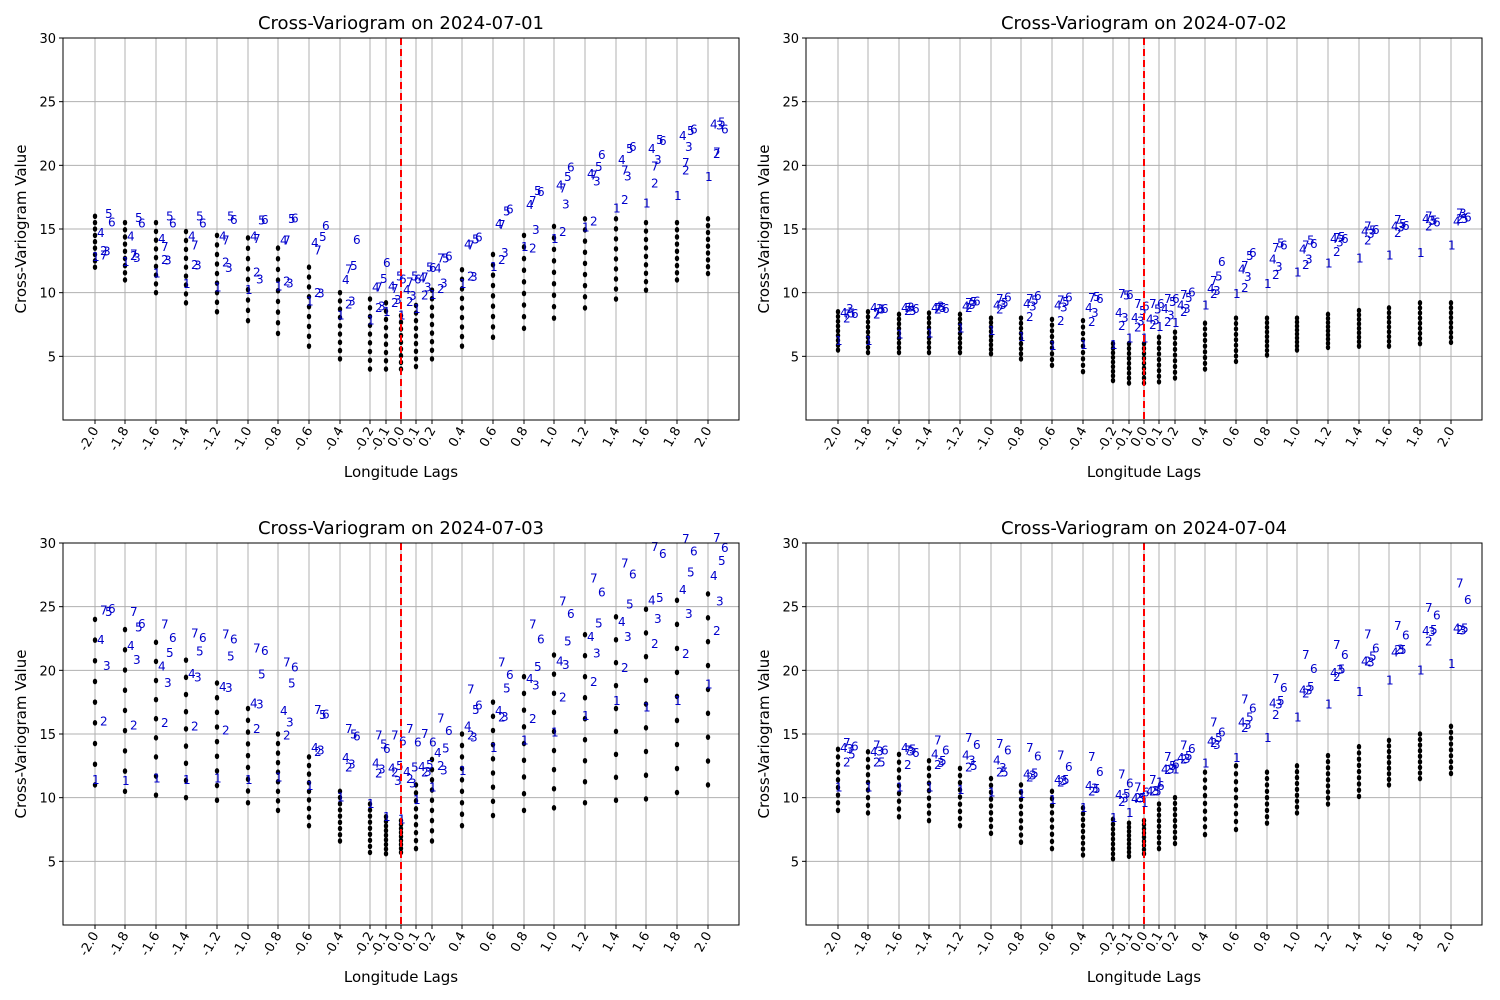 The height and width of the screenshot is (1000, 1500). I want to click on x-tick-label: 1.4, so click(1354, 437).